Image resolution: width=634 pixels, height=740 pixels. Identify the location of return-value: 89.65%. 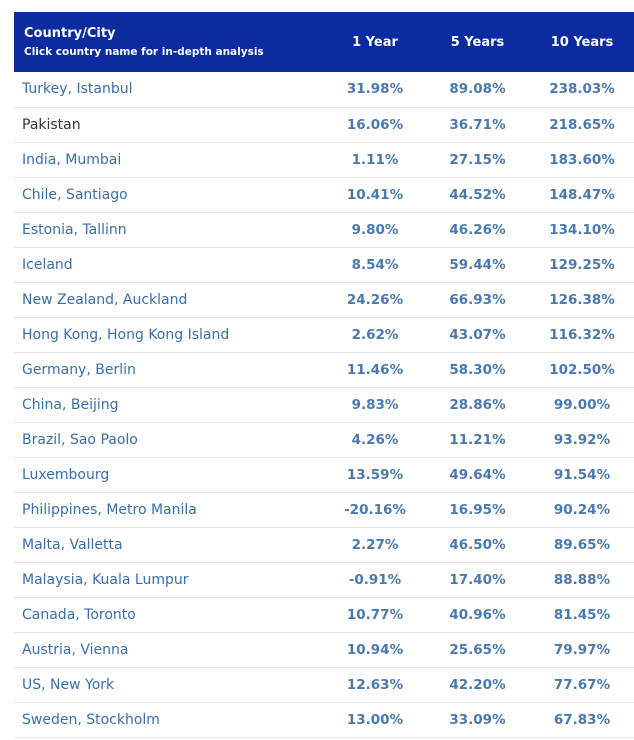
(582, 544).